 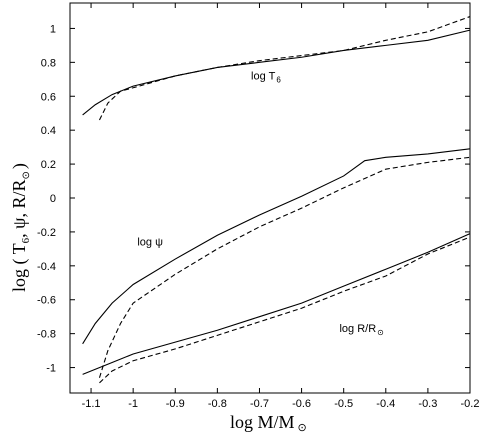 I want to click on y-tick-label: -0.2, so click(x=46, y=233).